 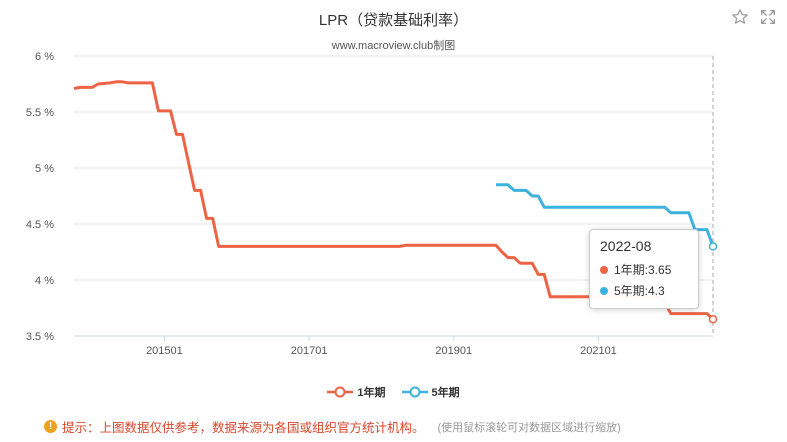 What do you see at coordinates (393, 46) in the screenshot?
I see `chart-subtitle: www.macroview.club制图` at bounding box center [393, 46].